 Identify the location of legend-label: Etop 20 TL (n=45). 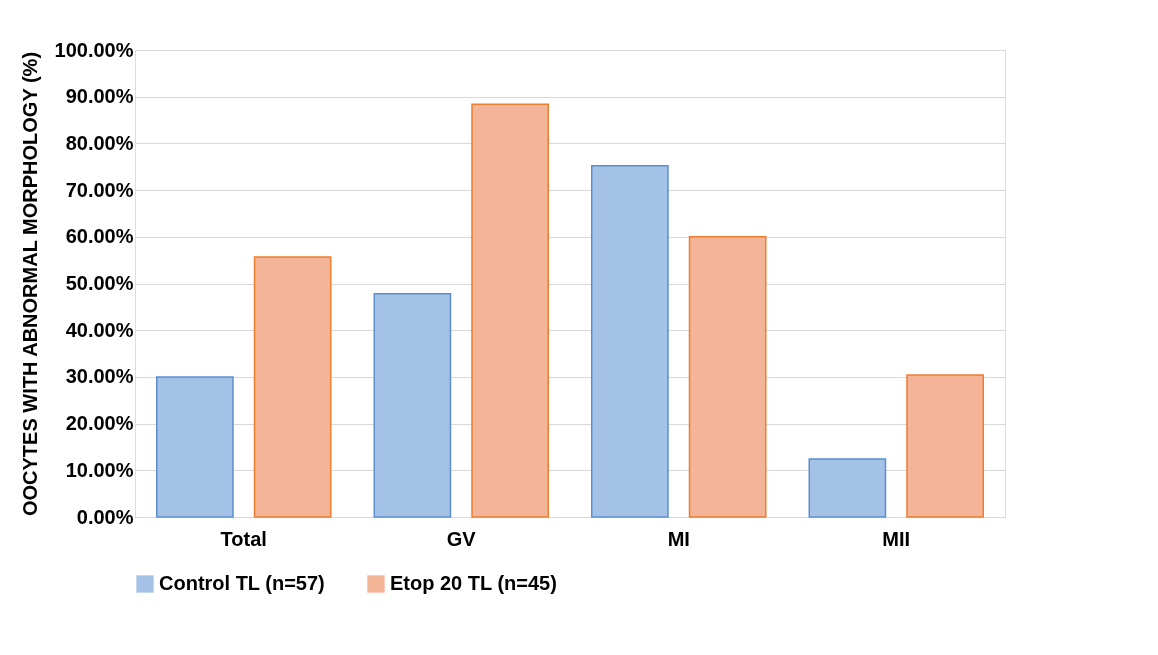
(473, 583).